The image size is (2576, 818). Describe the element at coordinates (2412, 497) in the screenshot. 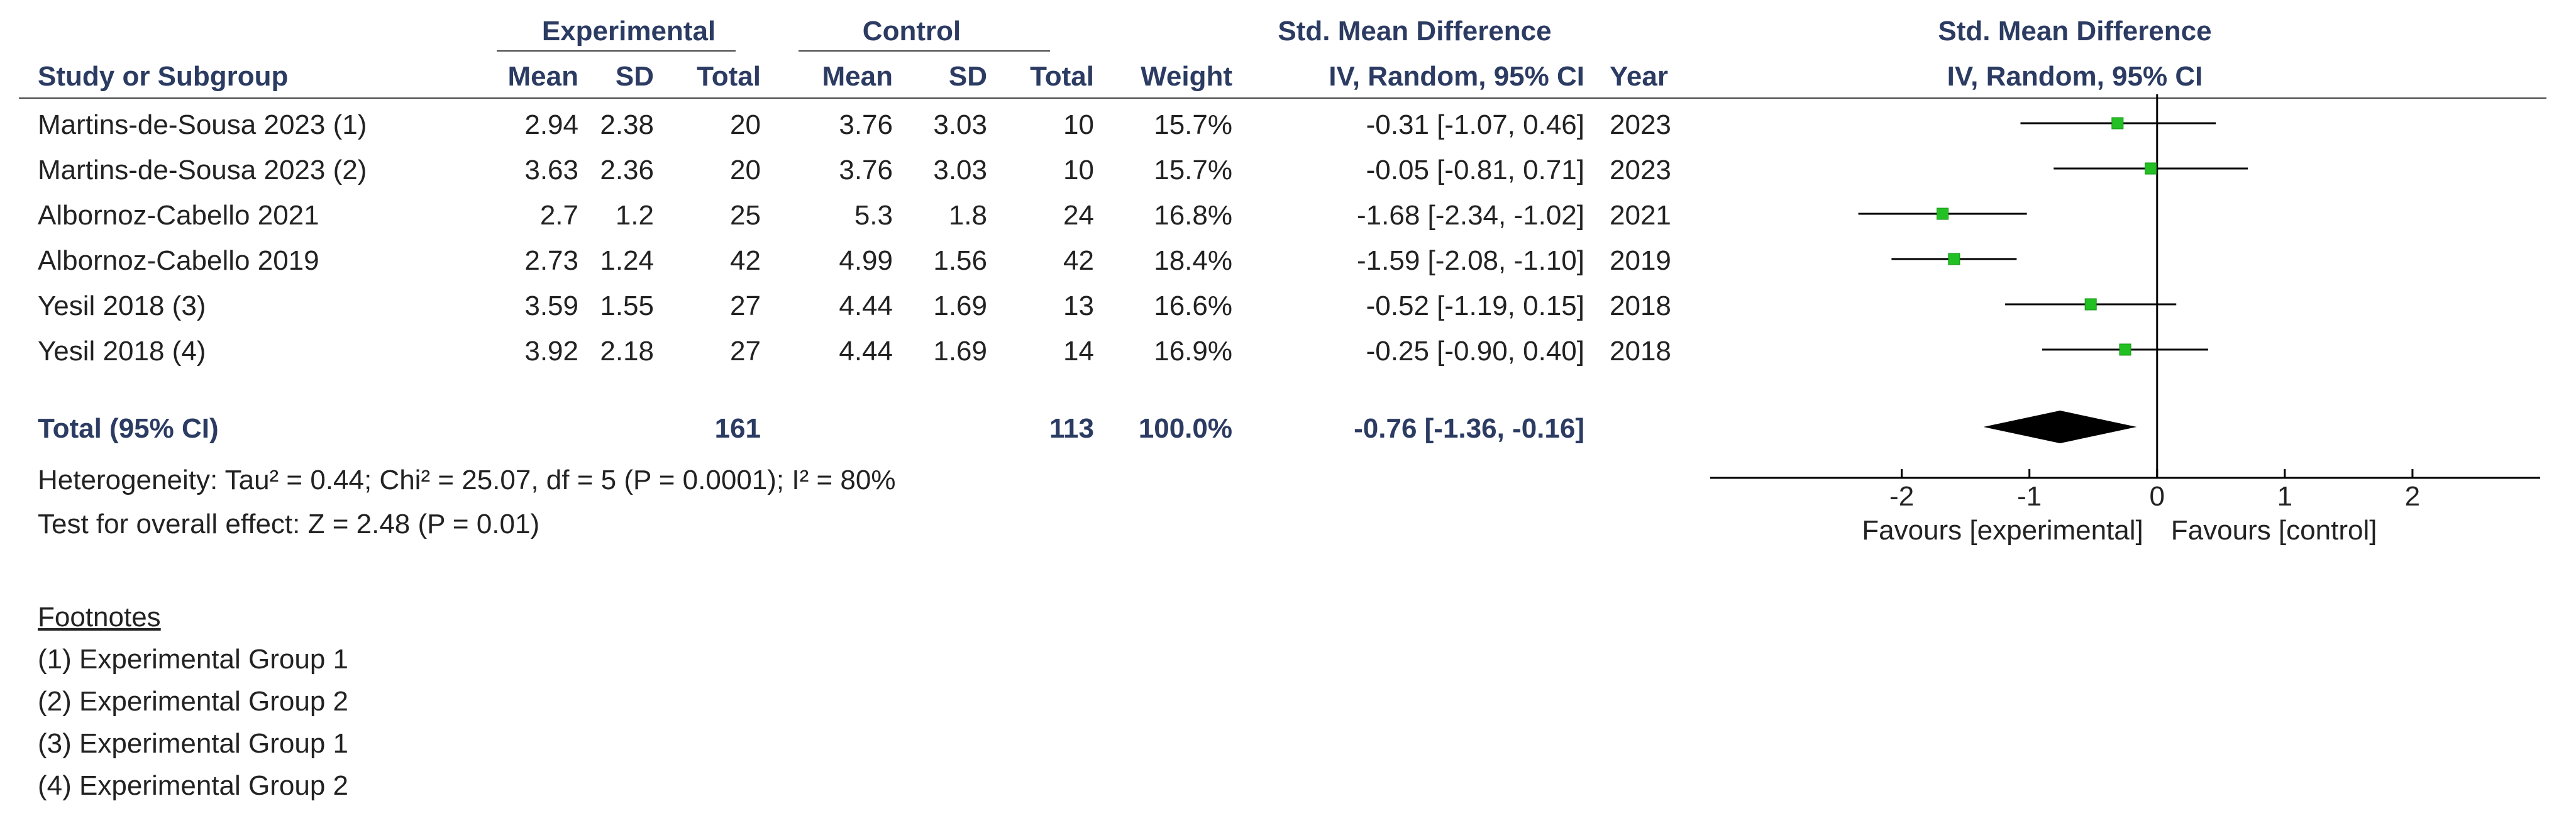

I see `x-tick-label: 2` at that location.